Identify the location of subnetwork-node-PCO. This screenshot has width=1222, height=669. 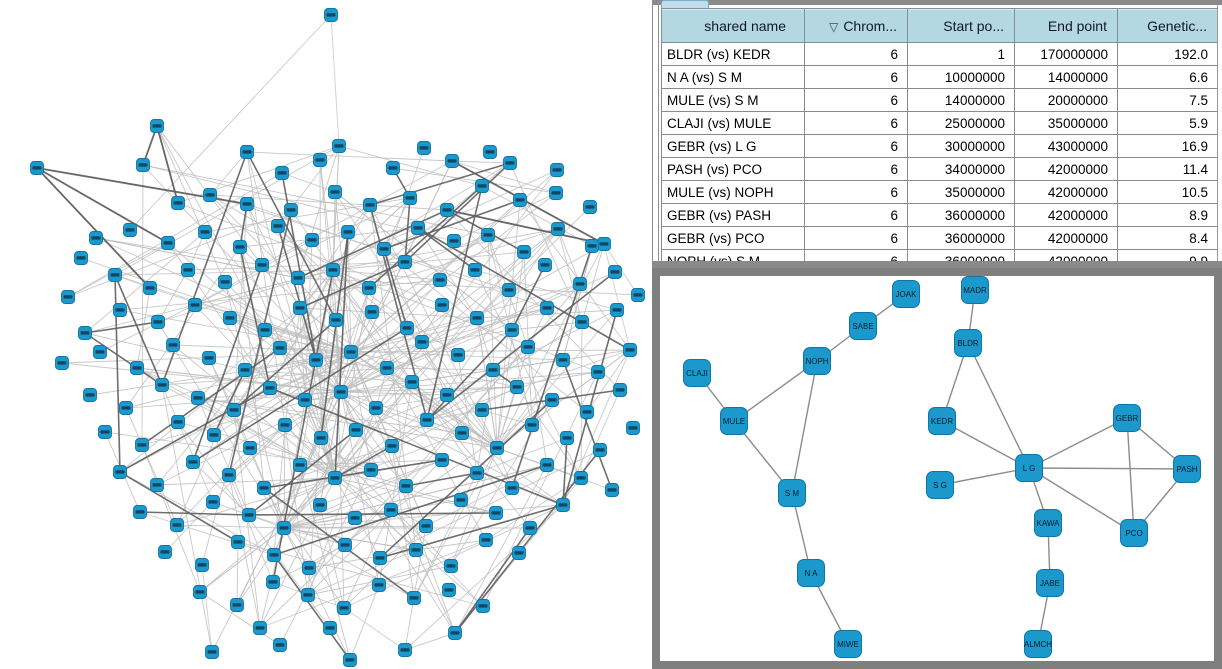
(1134, 533).